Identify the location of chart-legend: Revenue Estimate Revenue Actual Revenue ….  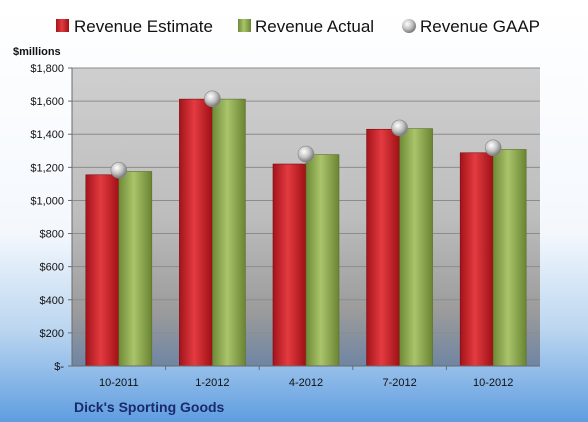
(298, 26).